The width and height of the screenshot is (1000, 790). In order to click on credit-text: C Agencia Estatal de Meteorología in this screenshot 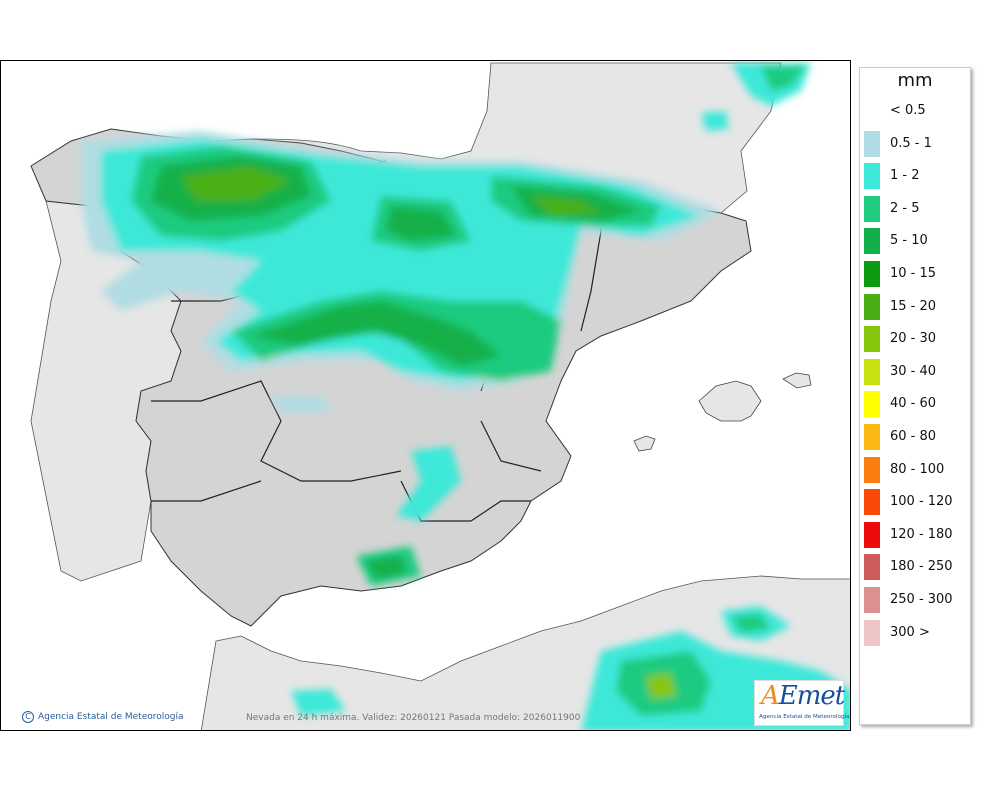, I will do `click(103, 717)`.